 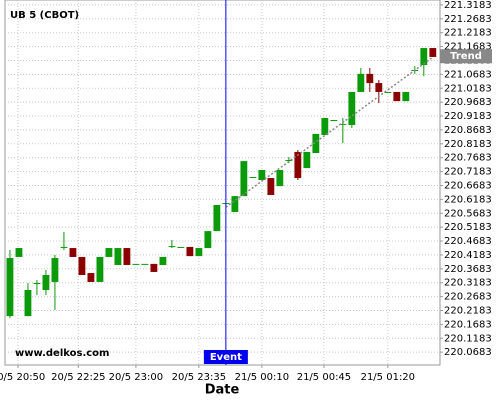 I want to click on y-tick-label: 220.7183, so click(x=468, y=172).